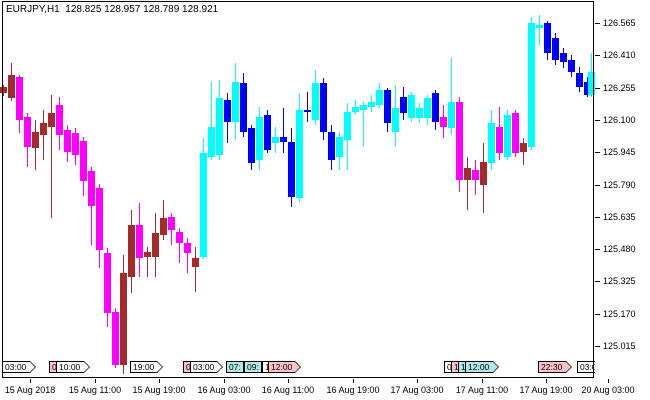 The width and height of the screenshot is (650, 400). What do you see at coordinates (619, 314) in the screenshot?
I see `price-label: 125.170` at bounding box center [619, 314].